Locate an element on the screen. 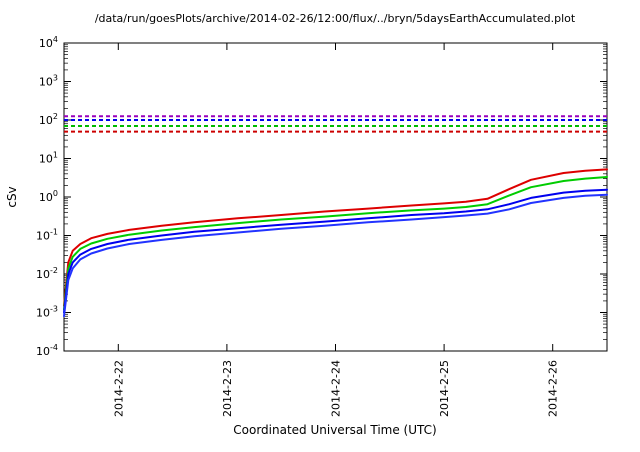  y-tick-label: 10⁴ is located at coordinates (48, 42).